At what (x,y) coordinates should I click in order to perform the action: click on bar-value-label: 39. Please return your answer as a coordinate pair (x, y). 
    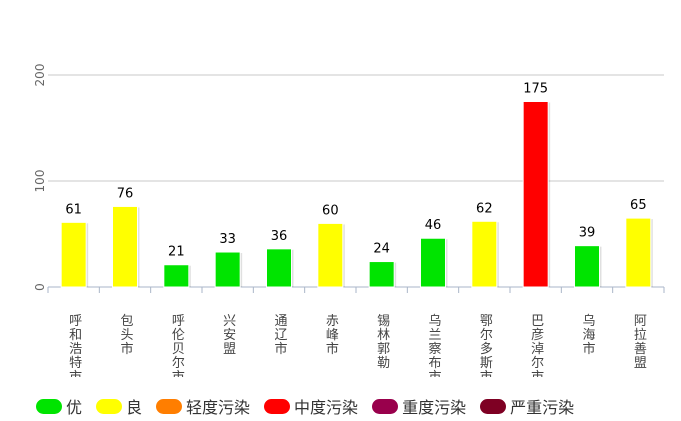
    Looking at the image, I should click on (587, 233).